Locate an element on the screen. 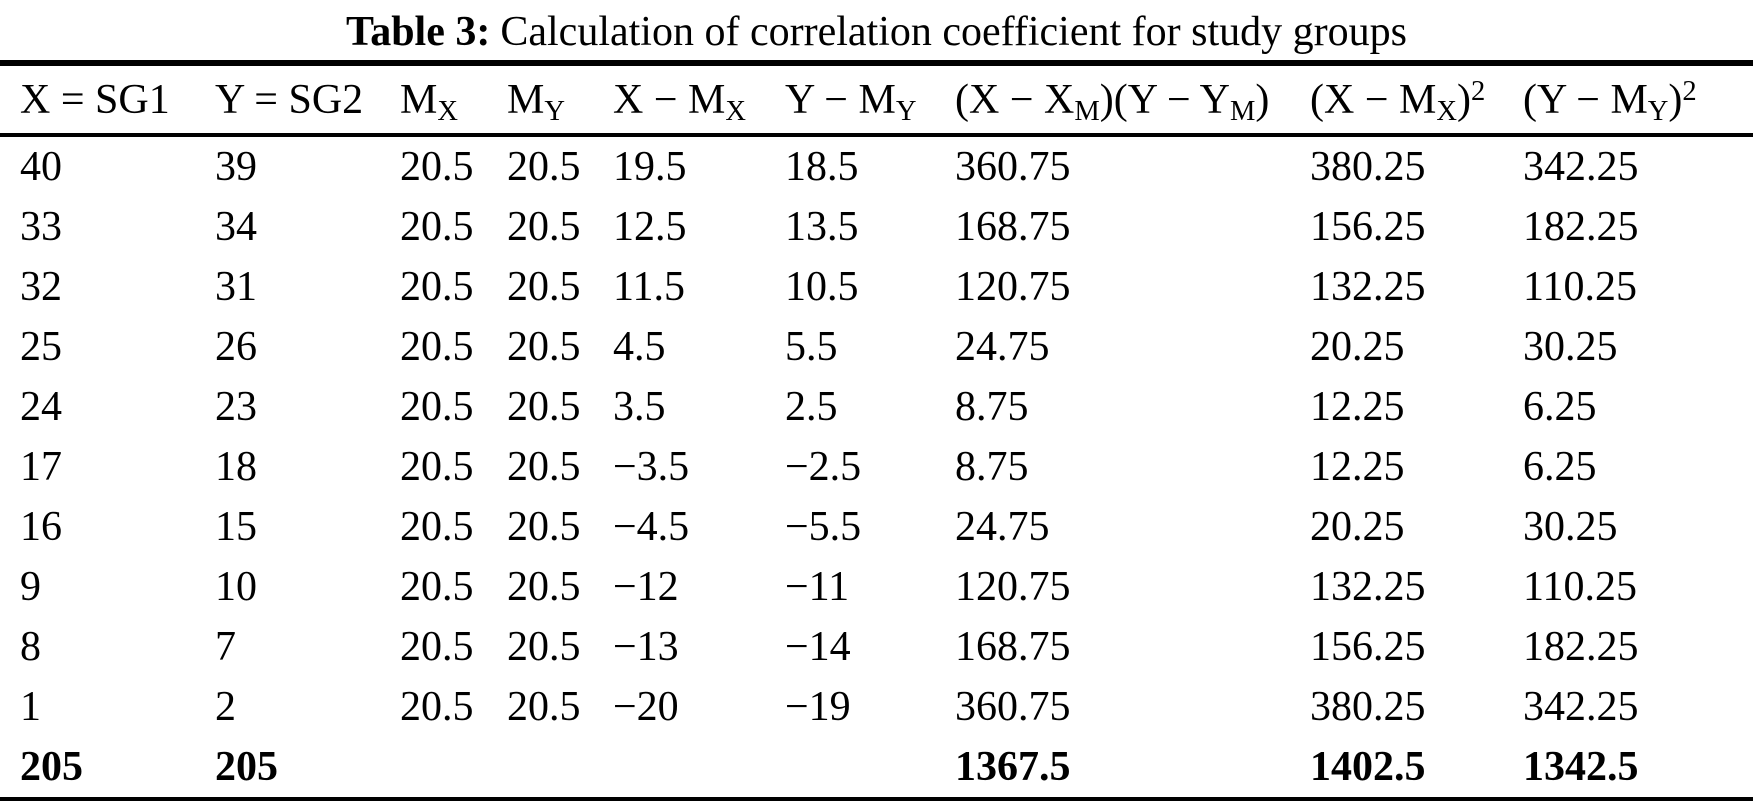  table-cell: 39 is located at coordinates (236, 167).